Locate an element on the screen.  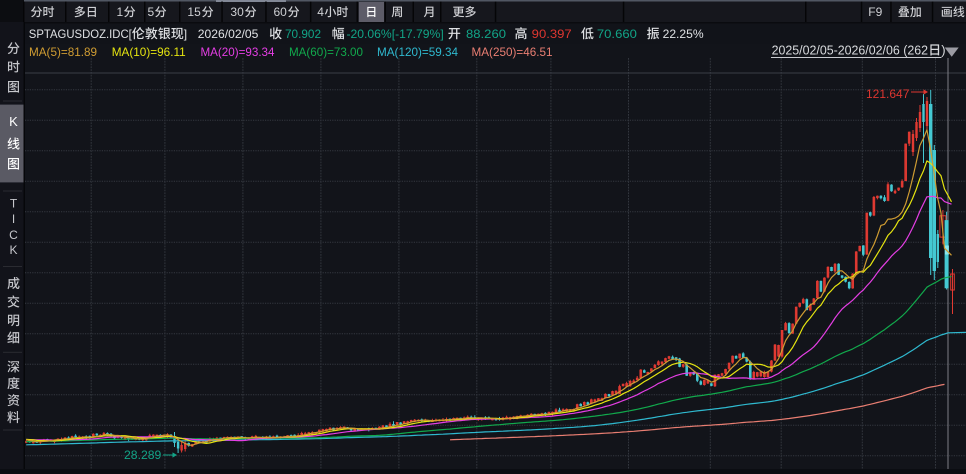
svg-text: MA(250)=46.51 is located at coordinates (512, 52).